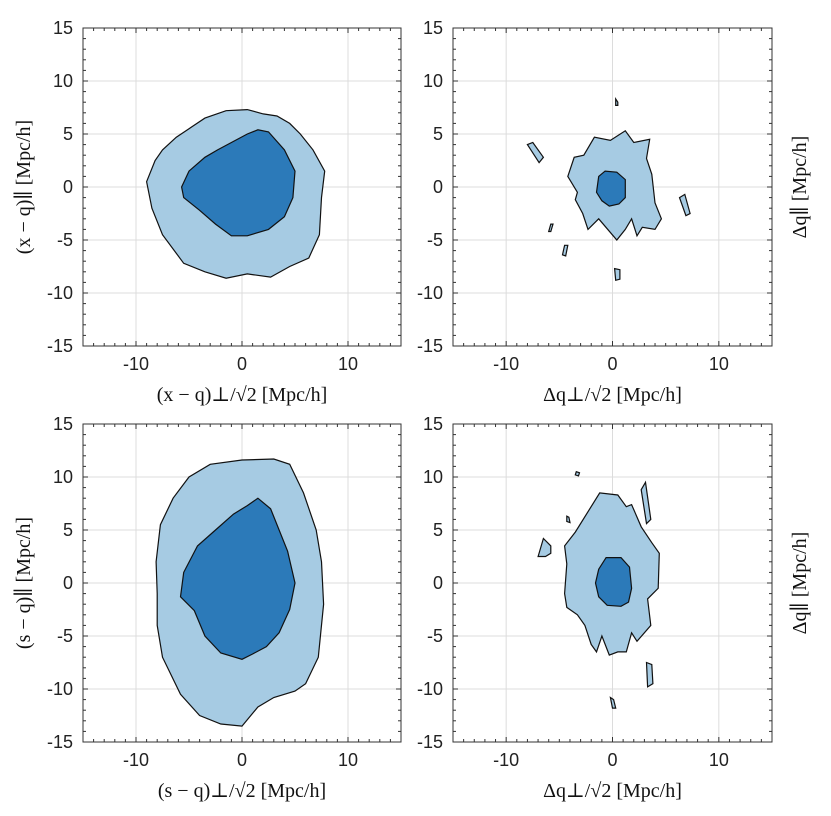 The width and height of the screenshot is (831, 816). What do you see at coordinates (242, 791) in the screenshot?
I see `x-axis-label: (s − q)⊥/√2 [Mpc/h]` at bounding box center [242, 791].